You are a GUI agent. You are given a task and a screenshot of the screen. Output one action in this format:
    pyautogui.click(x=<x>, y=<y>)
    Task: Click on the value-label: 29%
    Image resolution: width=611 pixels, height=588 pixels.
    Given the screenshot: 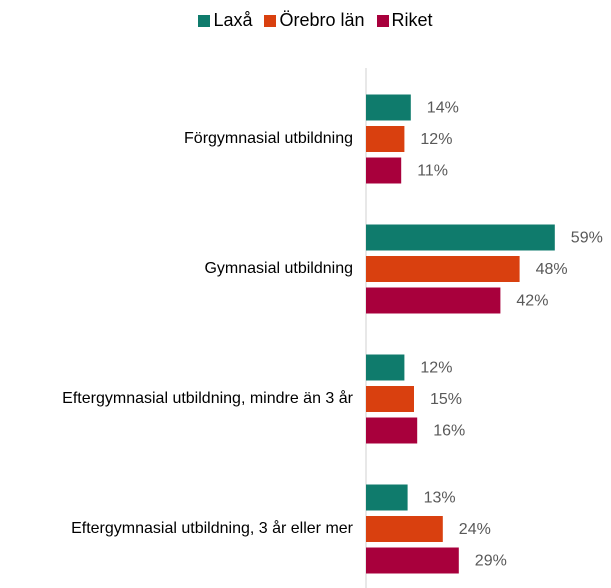 What is the action you would take?
    pyautogui.click(x=491, y=561)
    